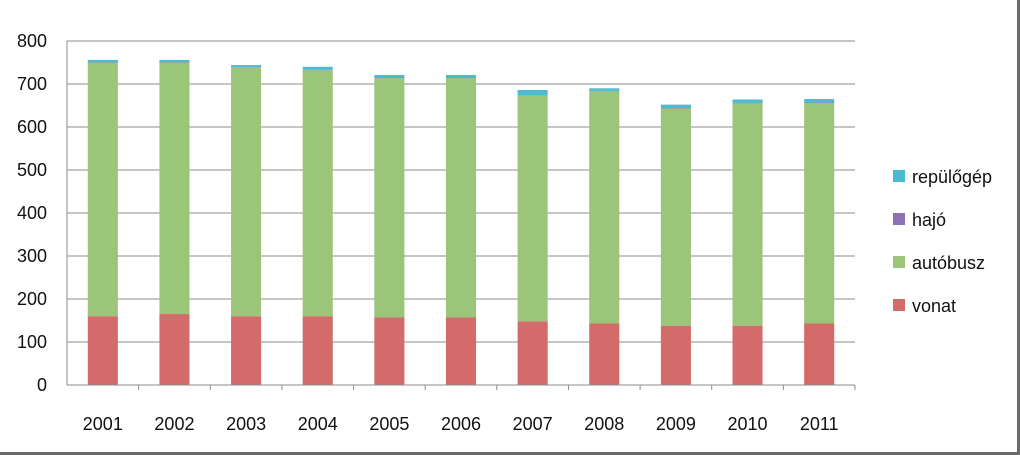 This screenshot has height=455, width=1020. What do you see at coordinates (747, 101) in the screenshot?
I see `bar-repülőgép-2010` at bounding box center [747, 101].